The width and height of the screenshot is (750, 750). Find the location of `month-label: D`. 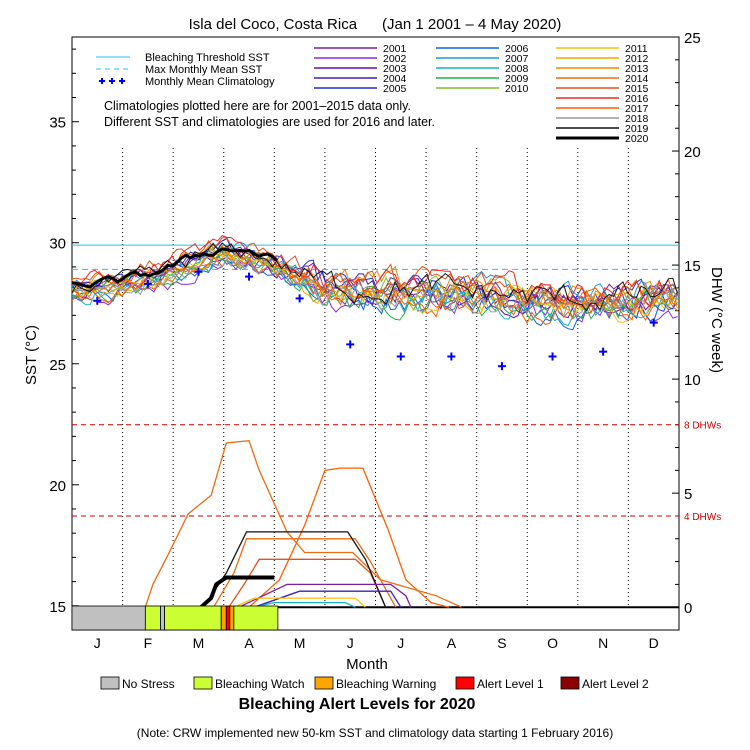

month-label: D is located at coordinates (654, 643).